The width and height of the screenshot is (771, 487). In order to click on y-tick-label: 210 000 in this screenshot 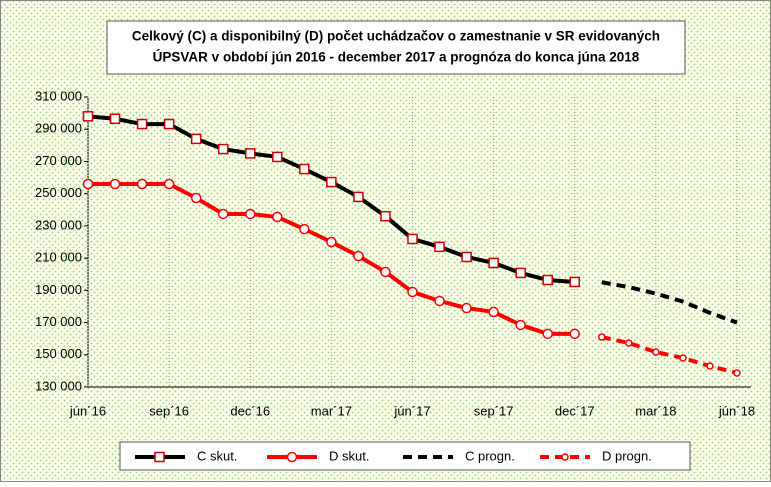, I will do `click(58, 257)`.